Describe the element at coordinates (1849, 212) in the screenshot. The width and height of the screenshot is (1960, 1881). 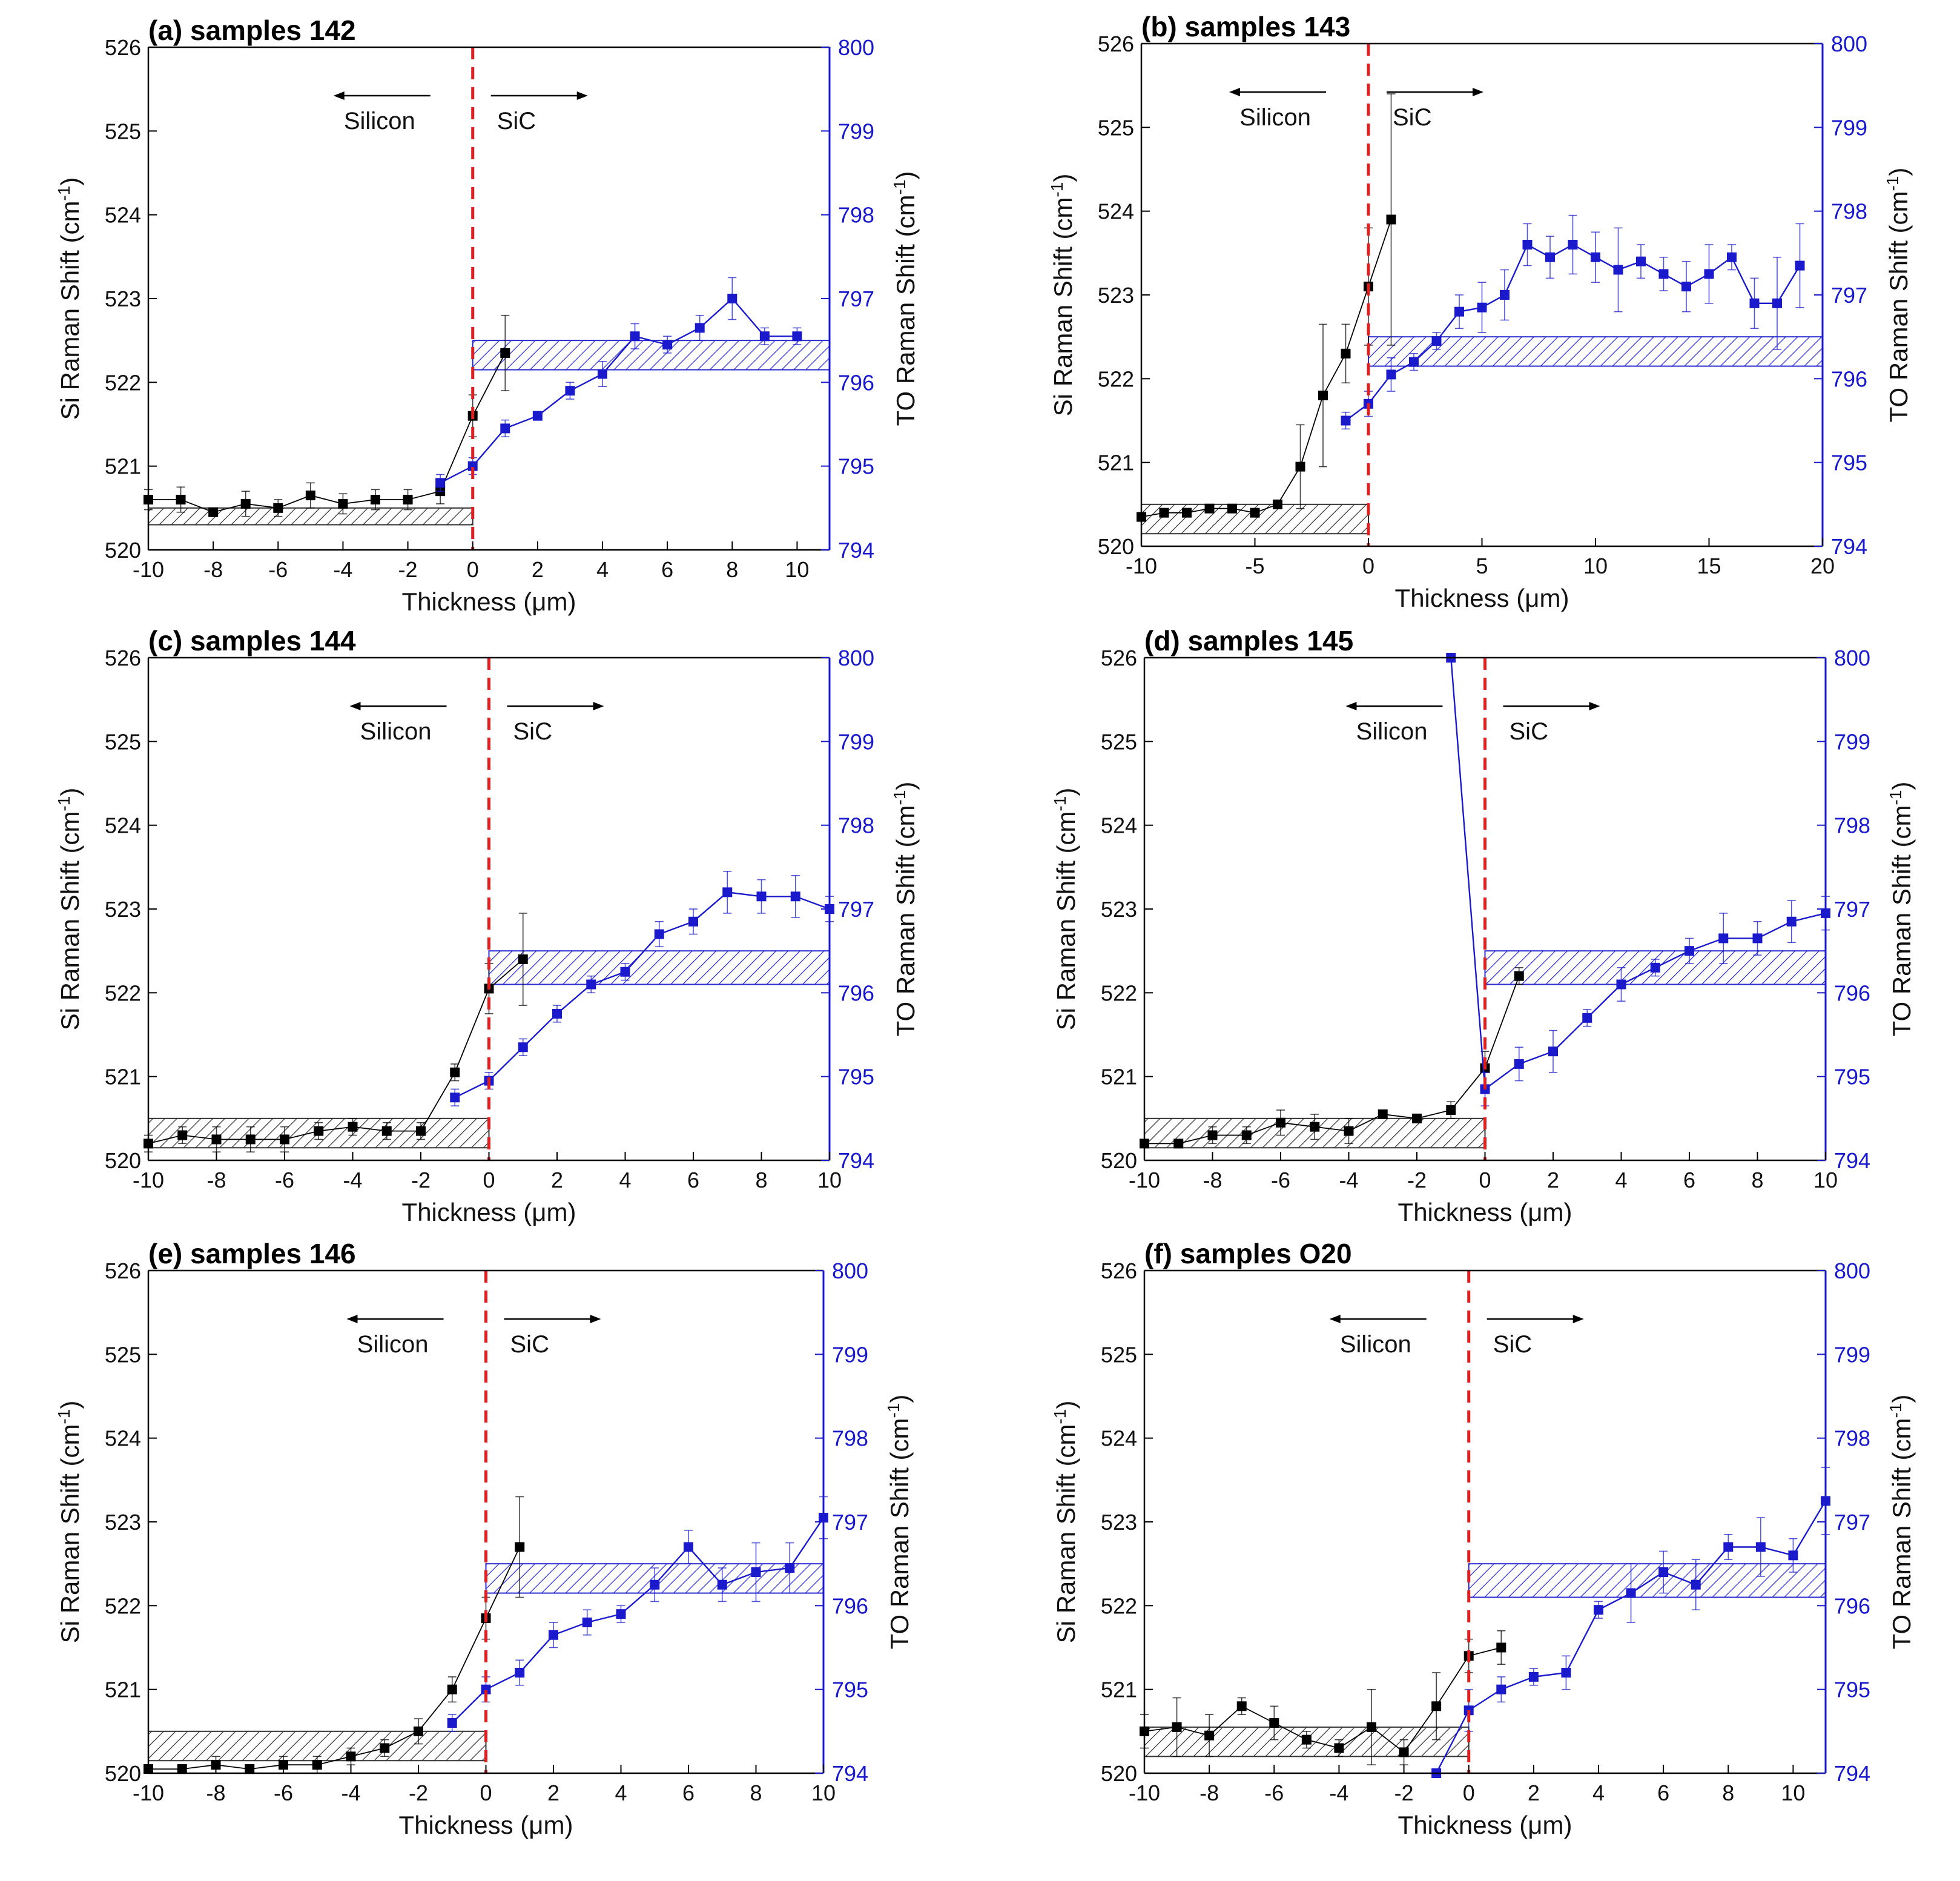
I see `right-y-tick-label: 798` at that location.